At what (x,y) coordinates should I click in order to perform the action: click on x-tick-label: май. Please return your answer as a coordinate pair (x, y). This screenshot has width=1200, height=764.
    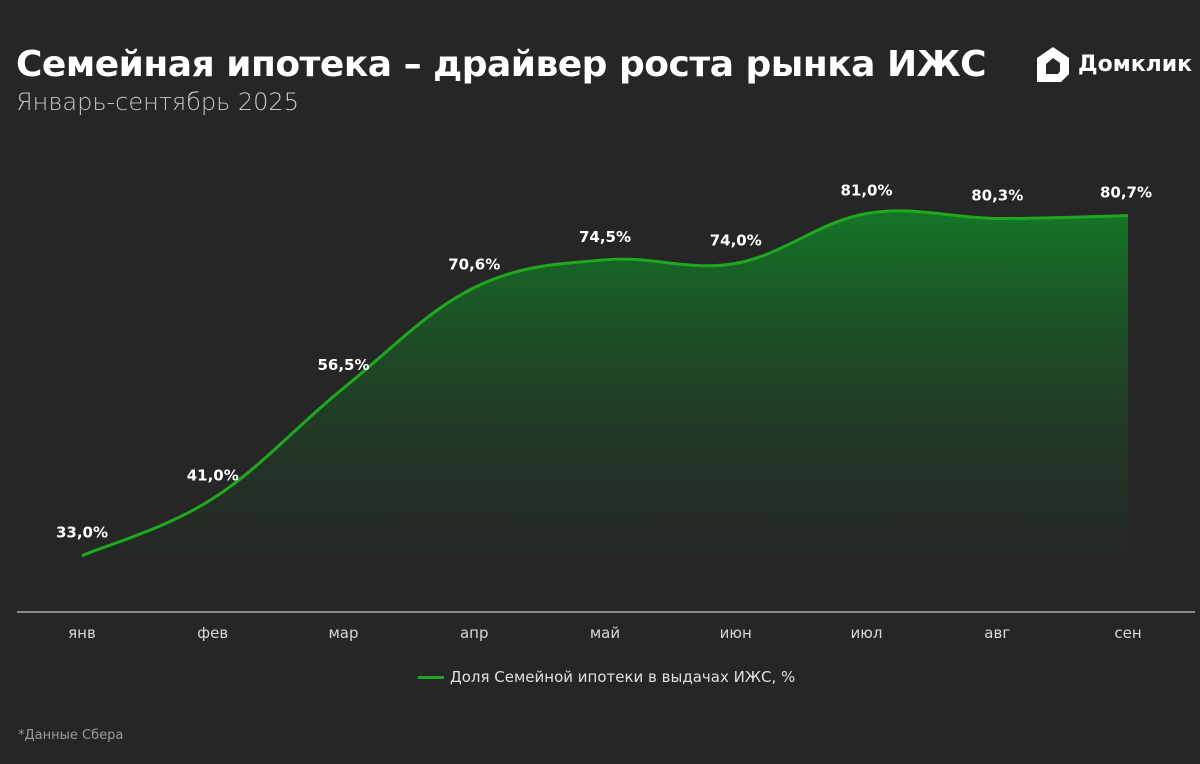
    Looking at the image, I should click on (605, 633).